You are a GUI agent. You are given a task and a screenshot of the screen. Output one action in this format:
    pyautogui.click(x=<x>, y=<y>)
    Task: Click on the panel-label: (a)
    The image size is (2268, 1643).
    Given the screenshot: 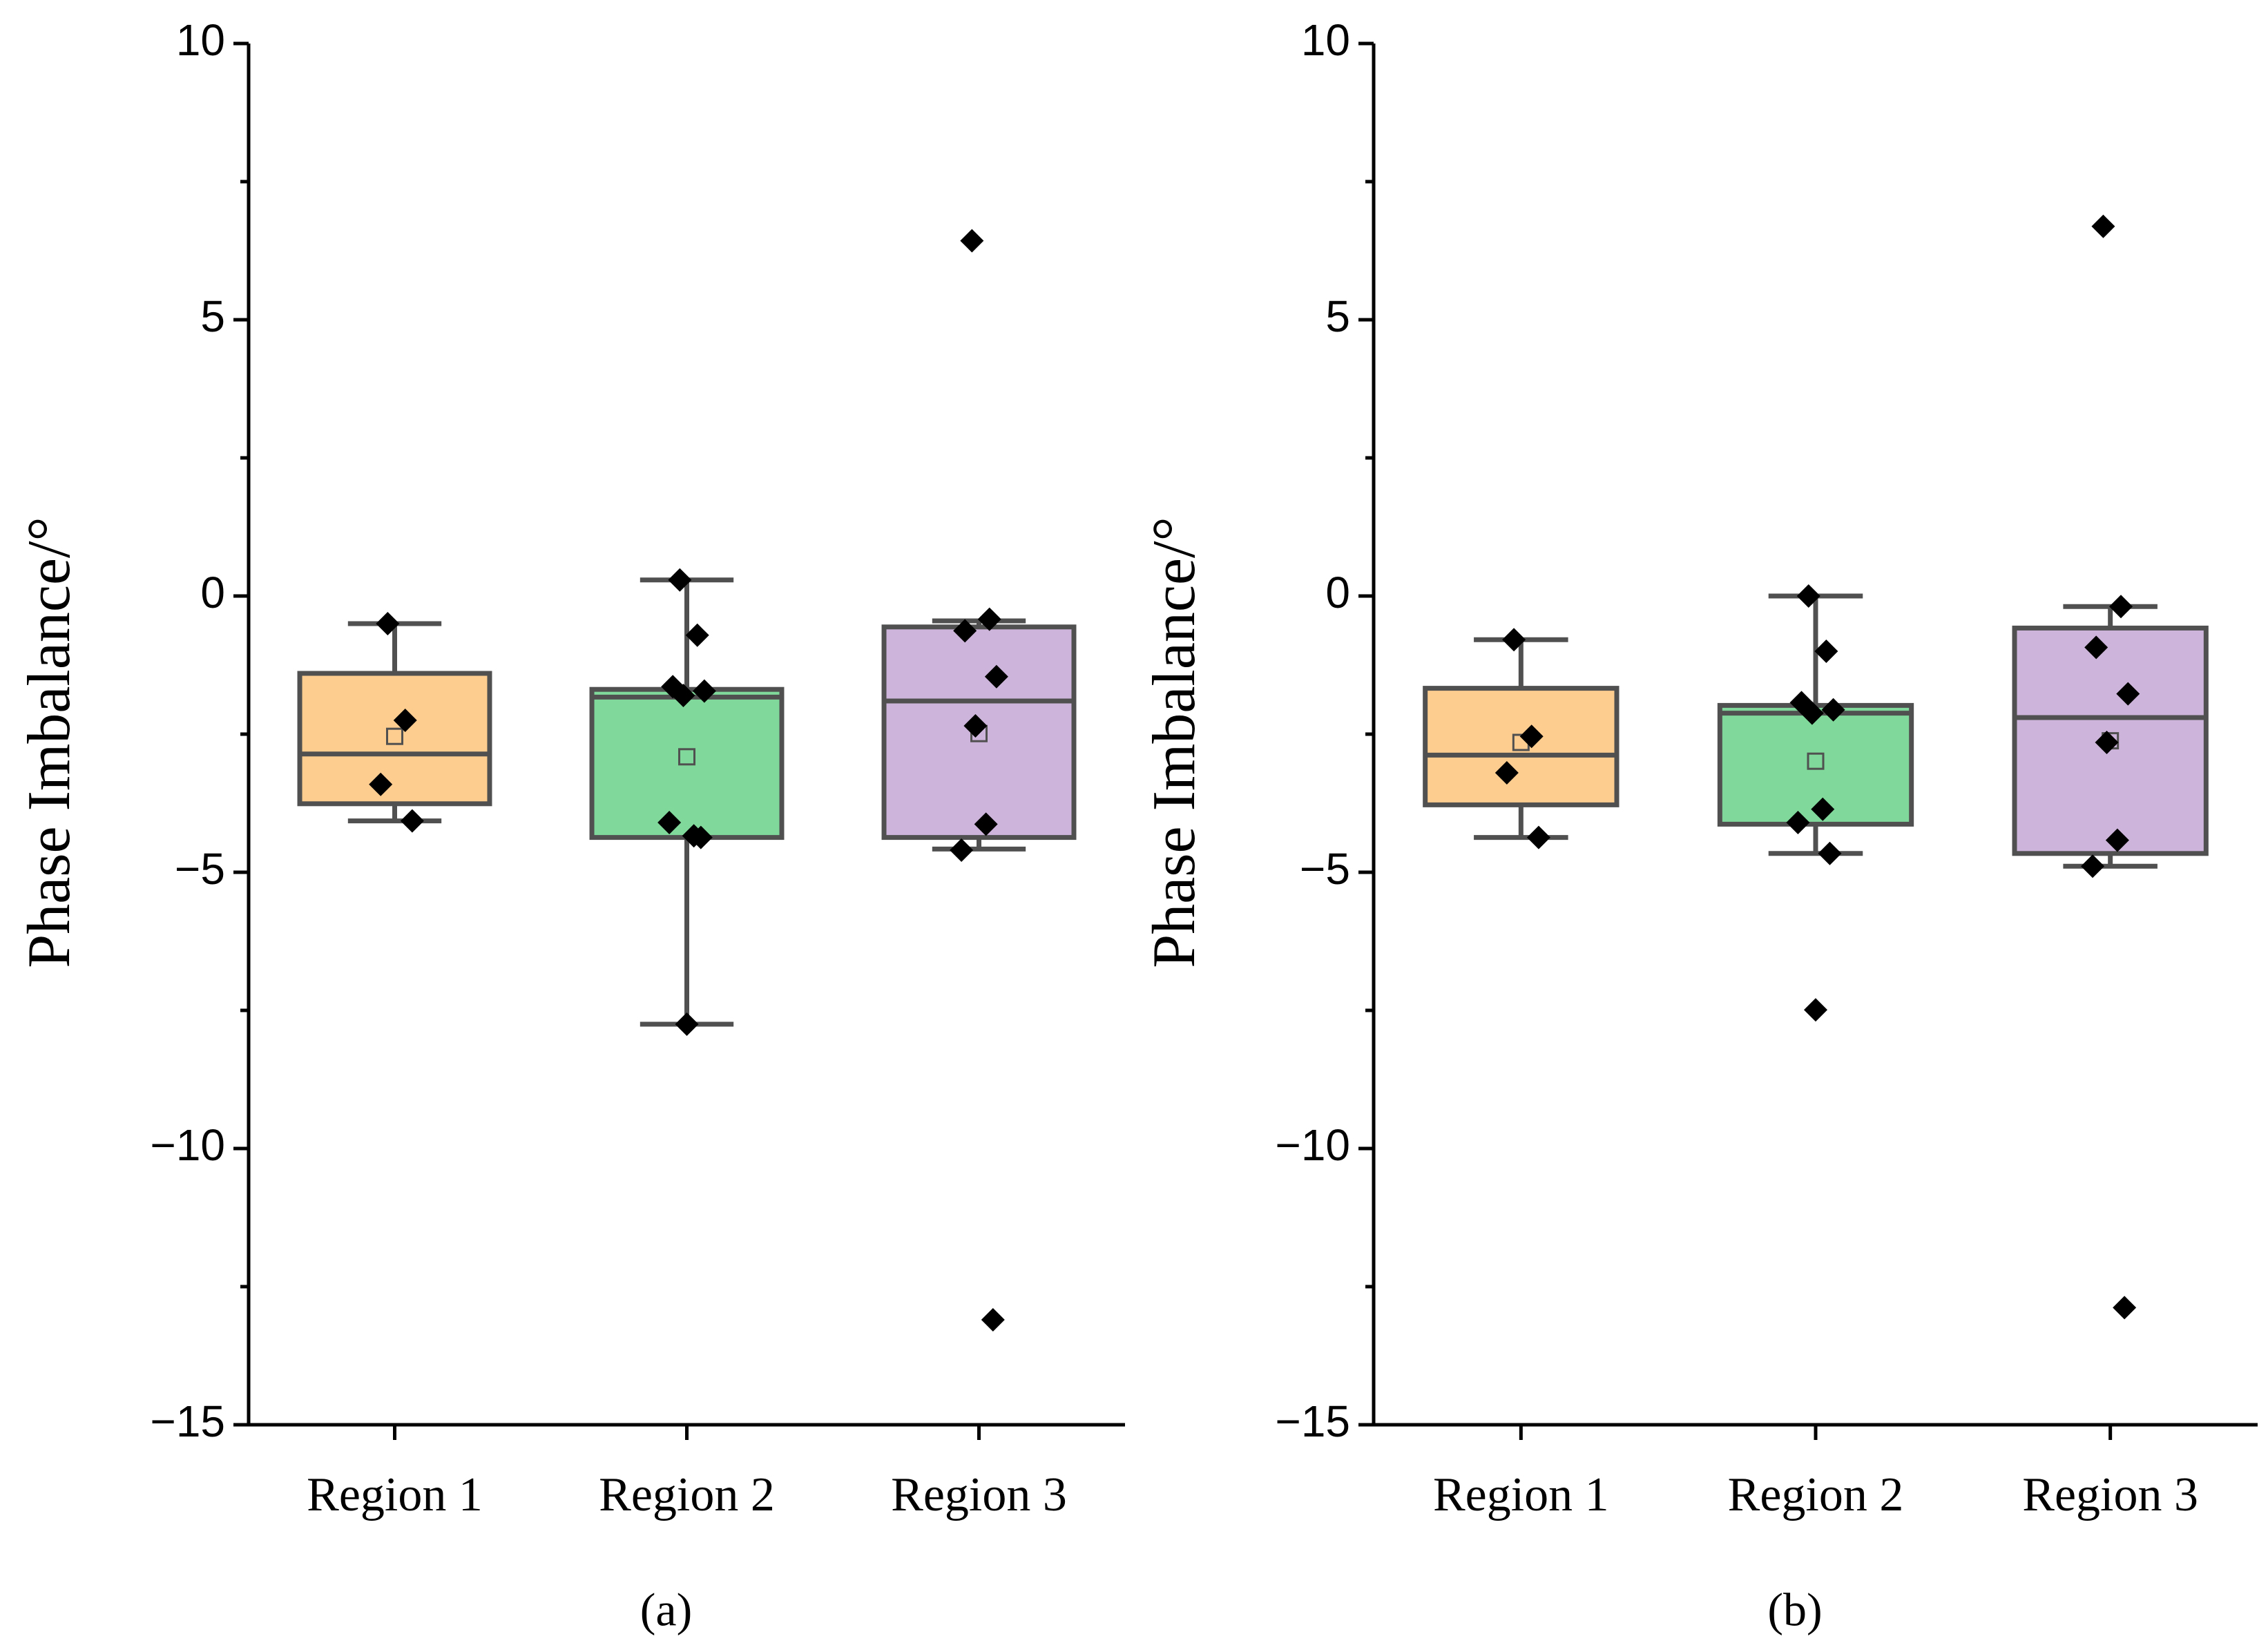 What is the action you would take?
    pyautogui.click(x=666, y=1610)
    